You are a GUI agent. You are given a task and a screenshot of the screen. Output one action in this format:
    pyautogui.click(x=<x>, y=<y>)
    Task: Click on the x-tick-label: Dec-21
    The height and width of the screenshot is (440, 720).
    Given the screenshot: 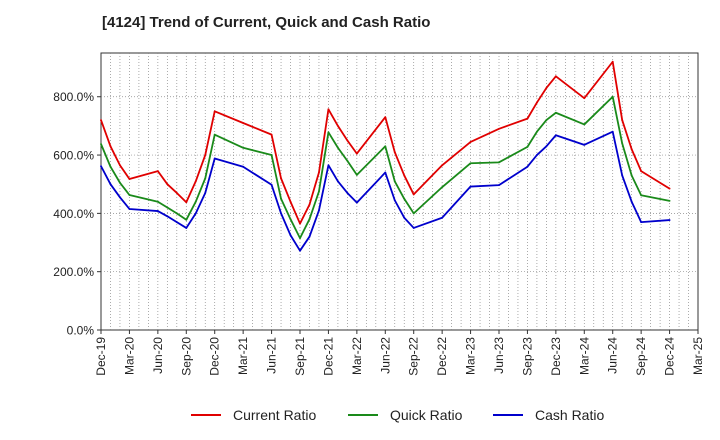 What is the action you would take?
    pyautogui.click(x=328, y=356)
    